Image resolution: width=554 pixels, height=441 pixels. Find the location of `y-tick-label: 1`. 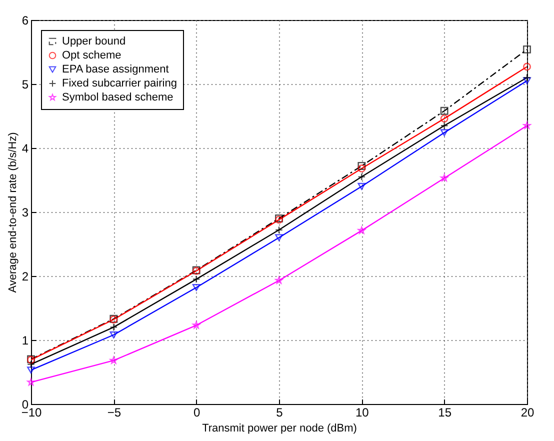

y-tick-label: 1 is located at coordinates (25, 341).